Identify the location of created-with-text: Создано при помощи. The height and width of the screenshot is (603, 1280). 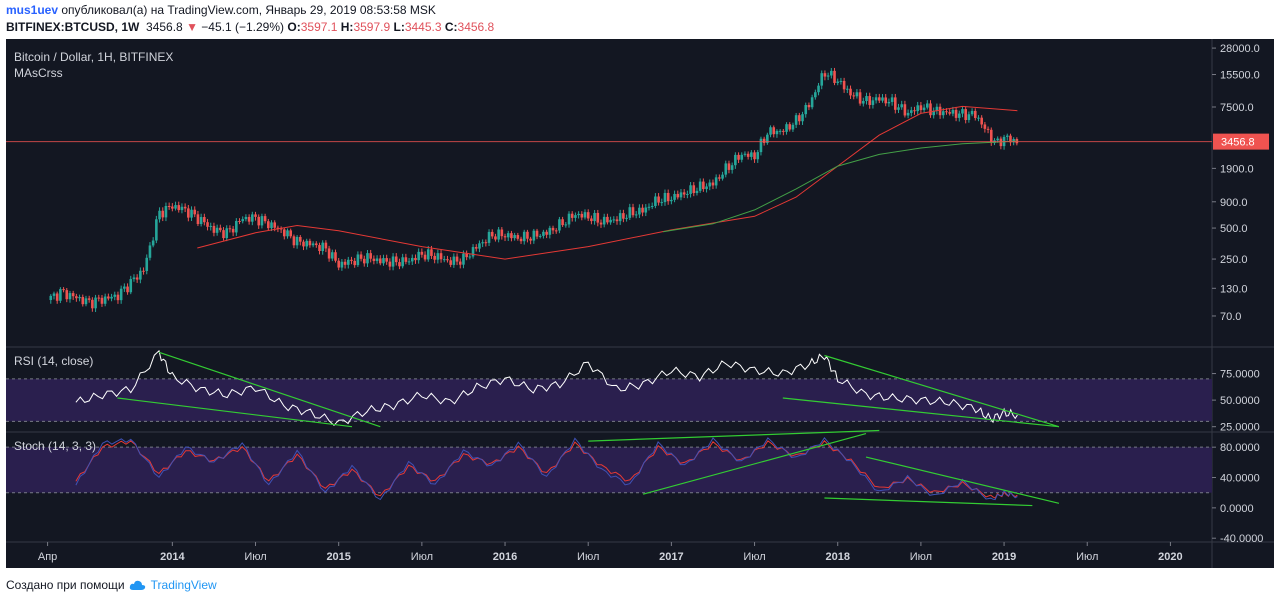
(65, 585).